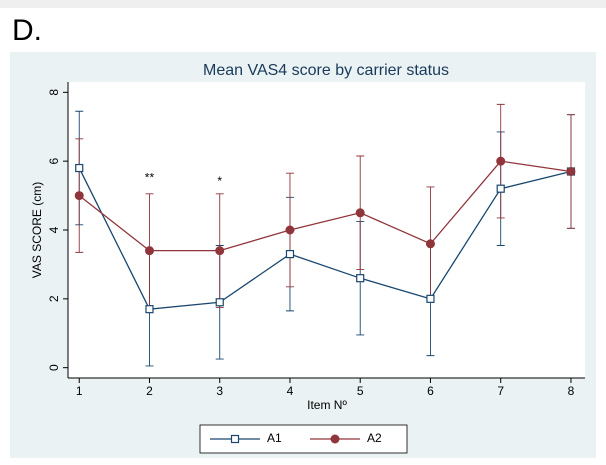  I want to click on y-tick-label: 0, so click(54, 367).